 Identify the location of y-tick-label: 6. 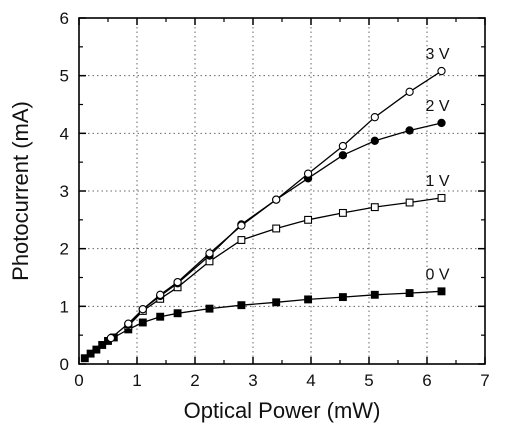
(64, 18).